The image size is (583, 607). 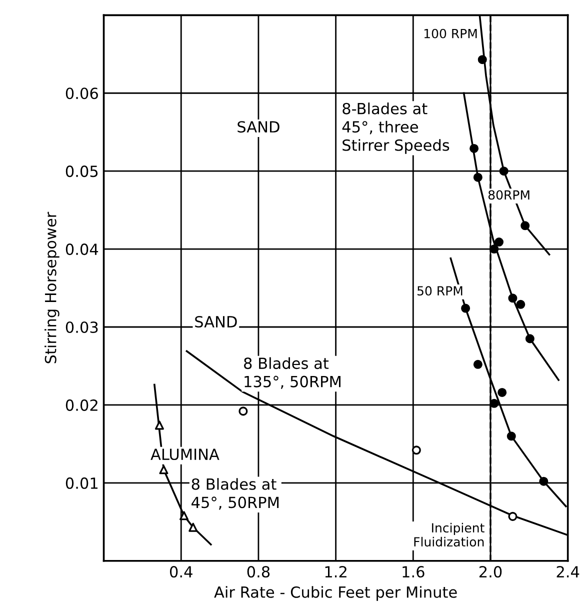 What do you see at coordinates (181, 572) in the screenshot?
I see `x-tick-label: 0.4` at bounding box center [181, 572].